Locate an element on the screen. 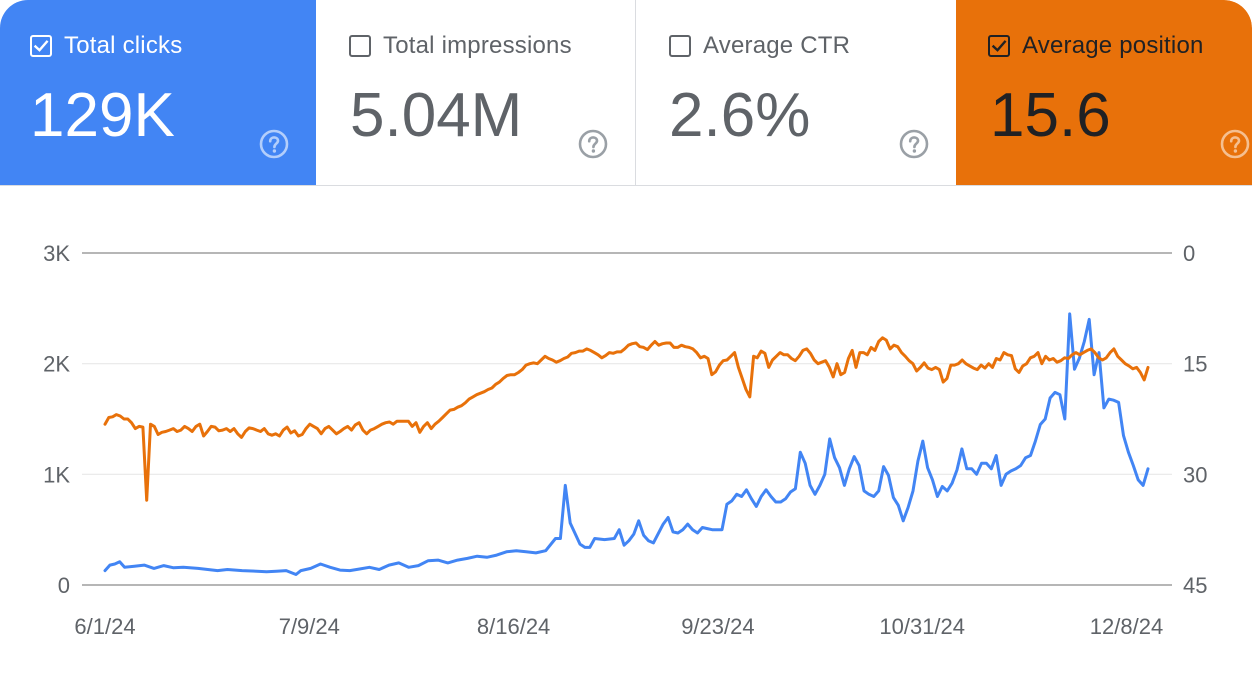 This screenshot has width=1252, height=690. metric-value: 2.6% is located at coordinates (740, 115).